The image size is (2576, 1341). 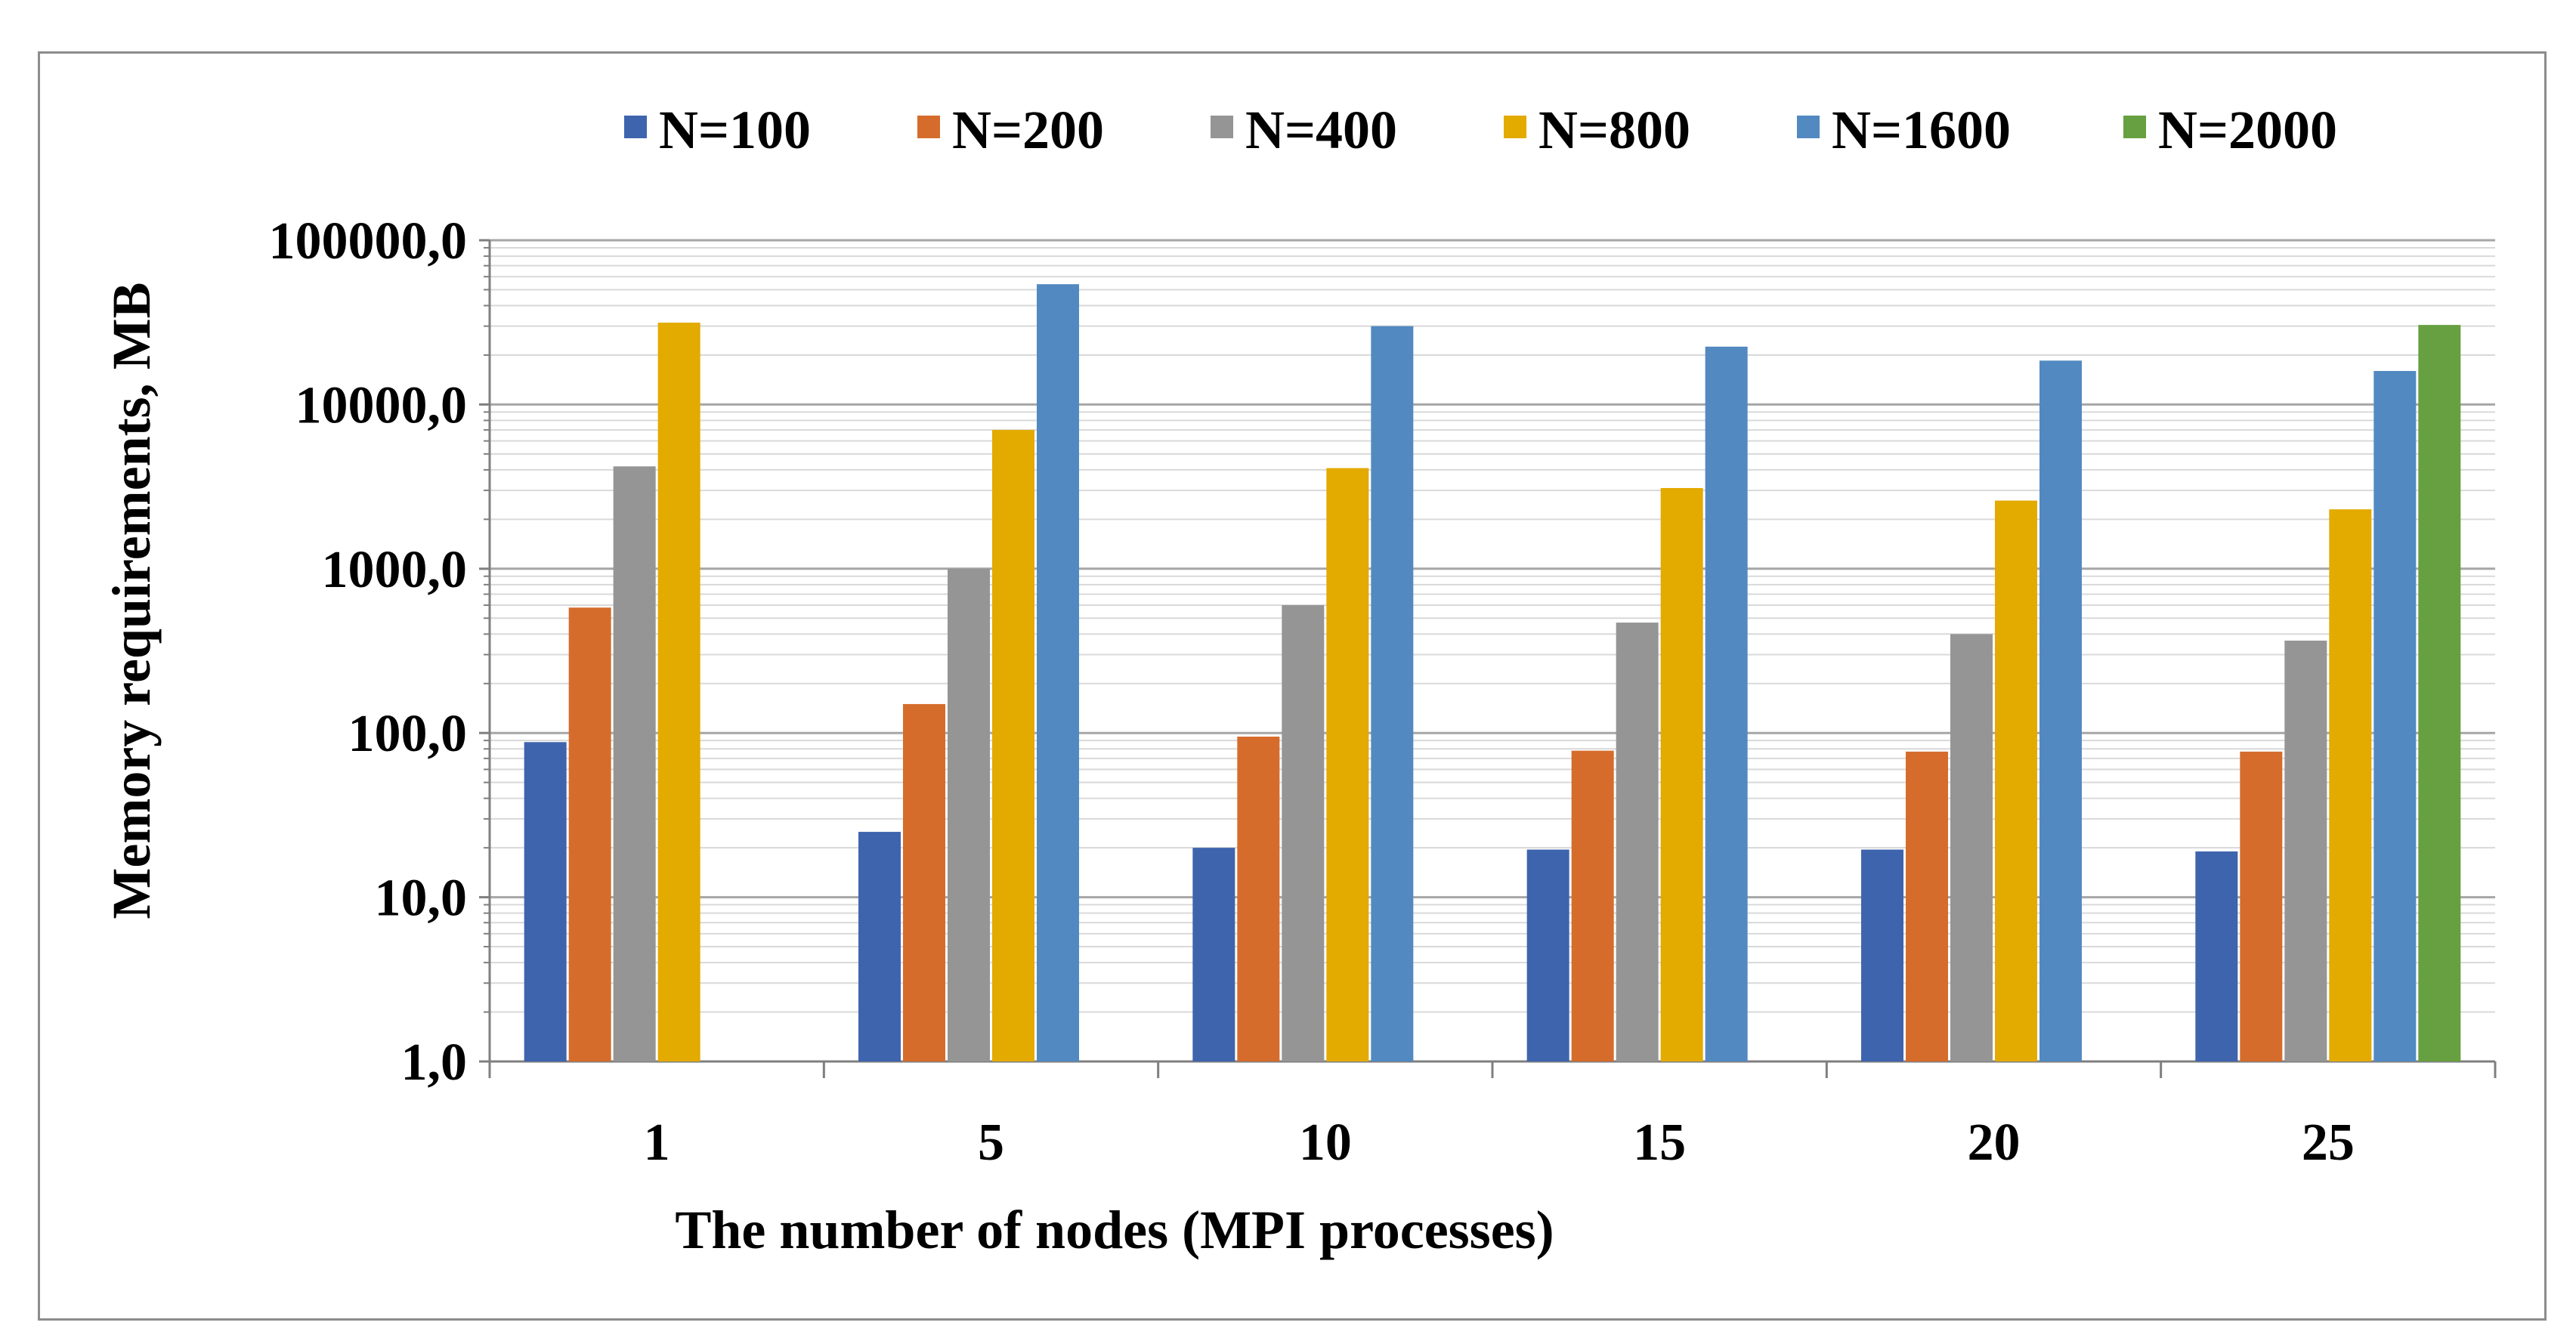 What do you see at coordinates (1114, 1230) in the screenshot?
I see `x-axis-title: The number of nodes (MPI processes)` at bounding box center [1114, 1230].